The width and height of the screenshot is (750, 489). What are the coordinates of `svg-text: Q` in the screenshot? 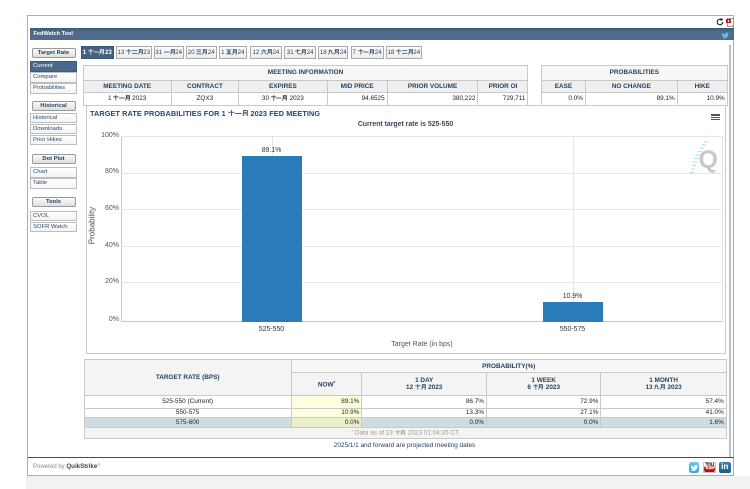 It's located at (708, 160).